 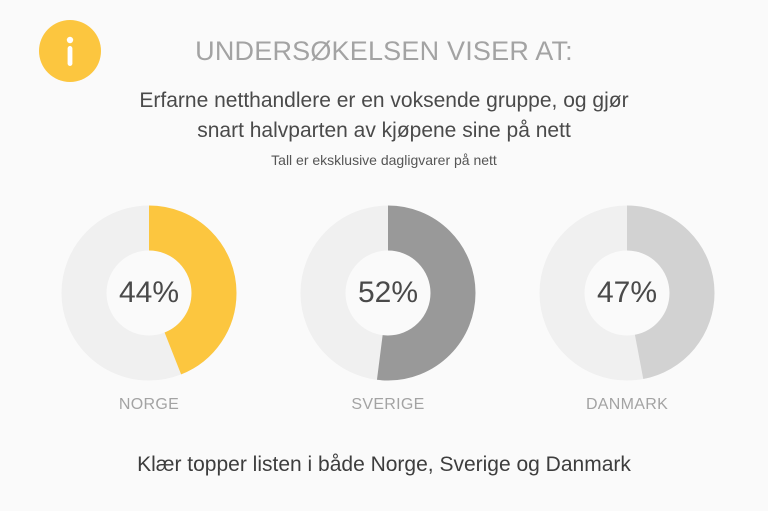 I want to click on headline-line-2: snart halvparten av kjøpene sine på nett, so click(x=384, y=130).